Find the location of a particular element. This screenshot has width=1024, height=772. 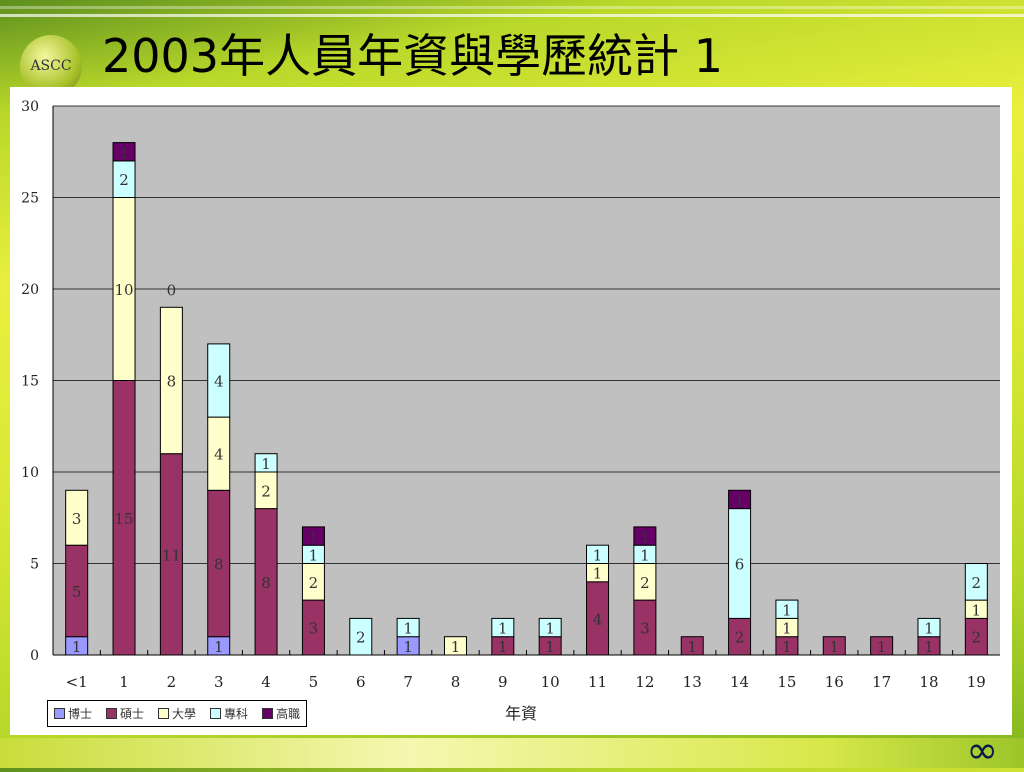

x-tick-label: 19 is located at coordinates (976, 682).